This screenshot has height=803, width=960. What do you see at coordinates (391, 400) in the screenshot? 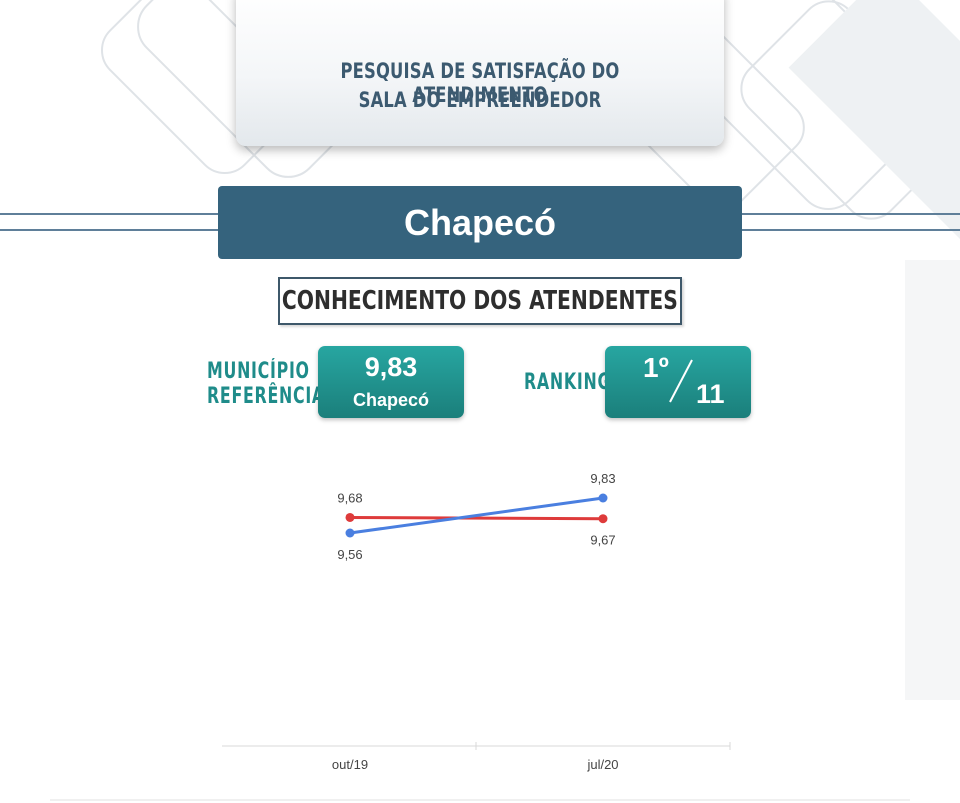
I see `reference-city-name: Chapecó` at bounding box center [391, 400].